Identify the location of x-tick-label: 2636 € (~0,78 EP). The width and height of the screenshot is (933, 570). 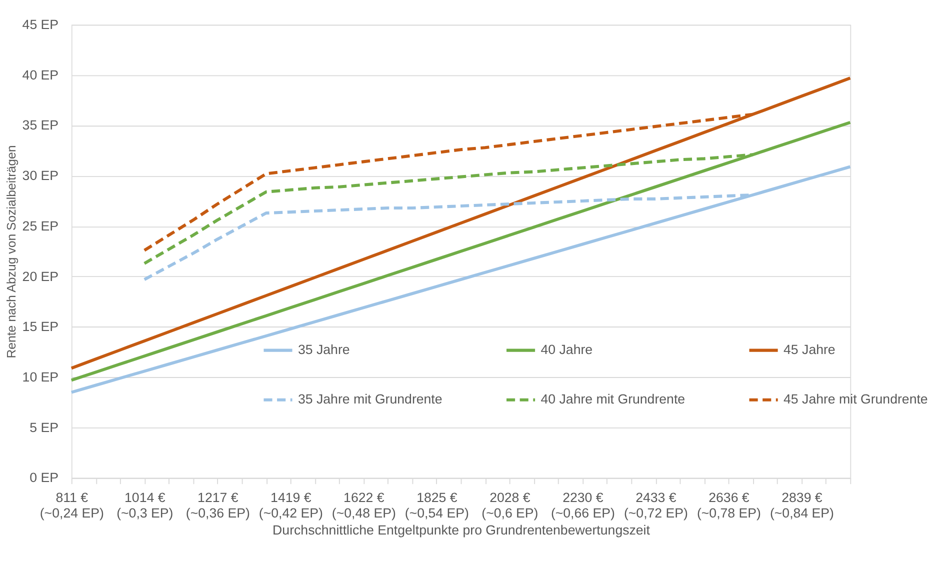
(728, 505).